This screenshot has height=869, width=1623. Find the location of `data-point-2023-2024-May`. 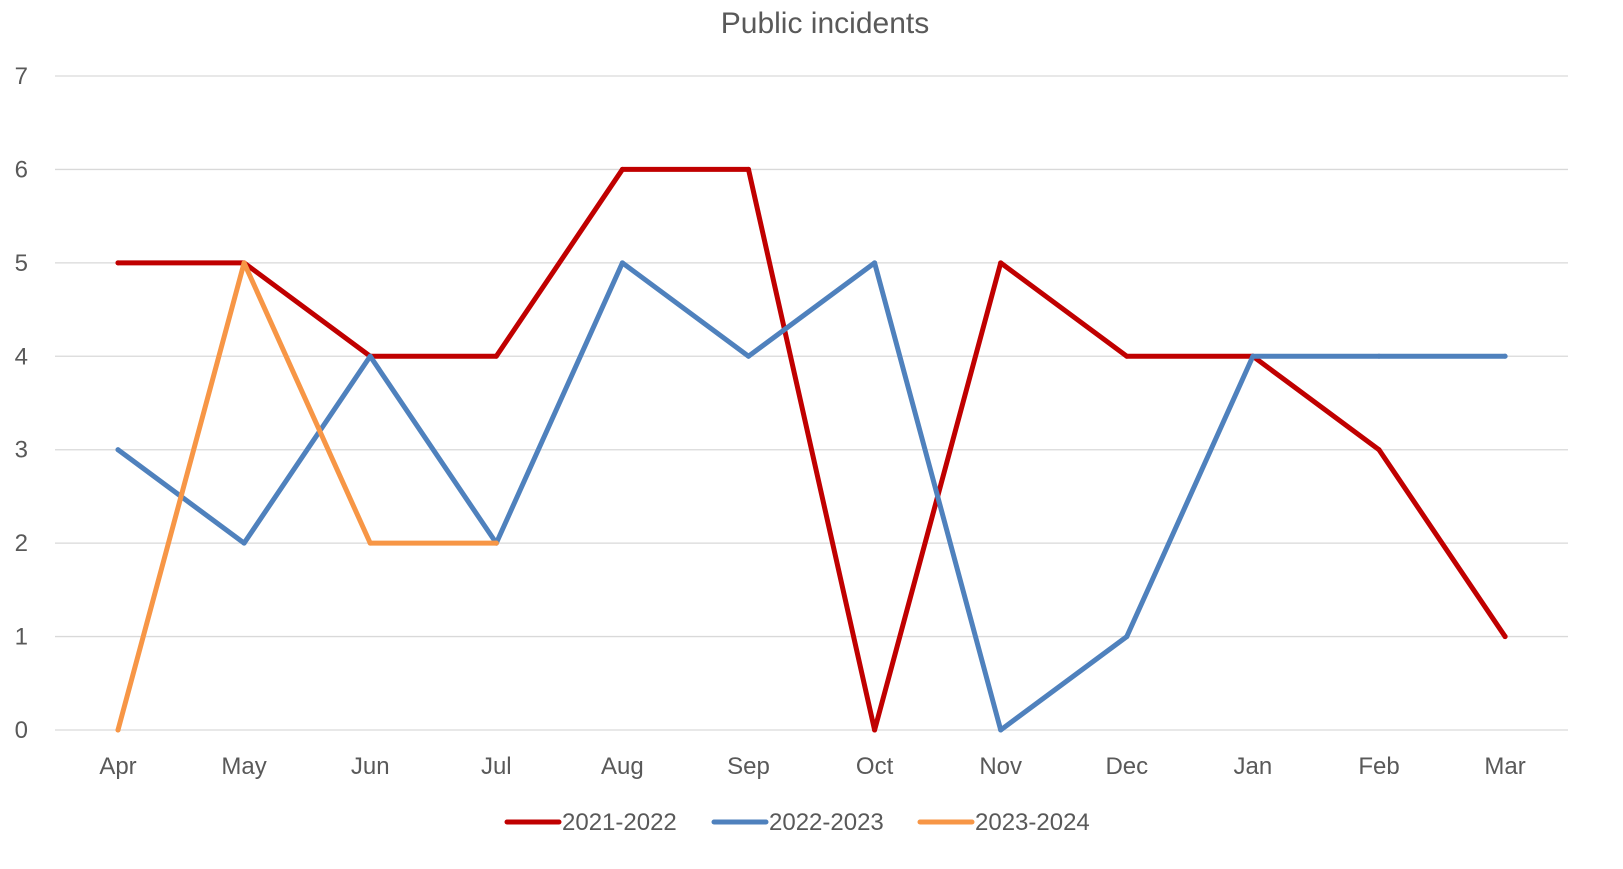

data-point-2023-2024-May is located at coordinates (244, 263).